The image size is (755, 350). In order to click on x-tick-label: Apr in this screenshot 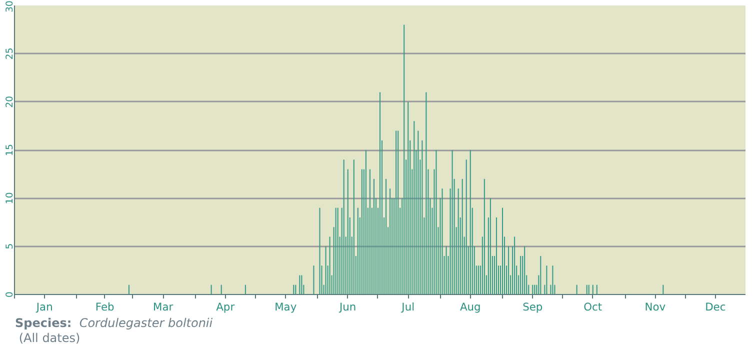, I will do `click(226, 307)`.